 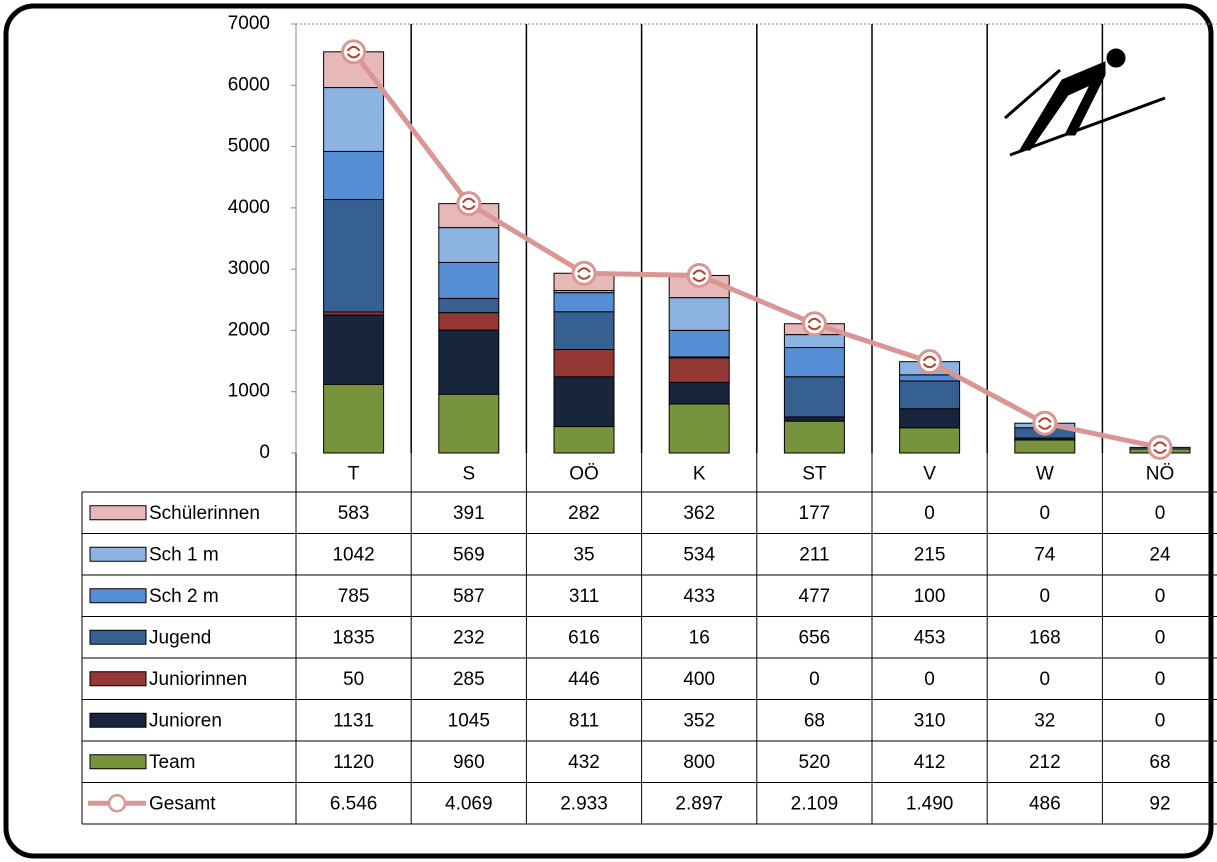 I want to click on y-tick-label: 4000, so click(x=249, y=207).